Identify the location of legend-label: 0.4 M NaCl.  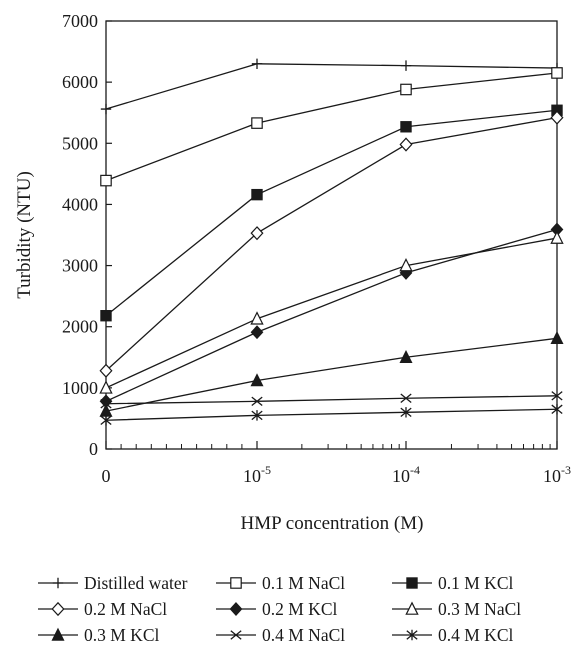
(303, 635).